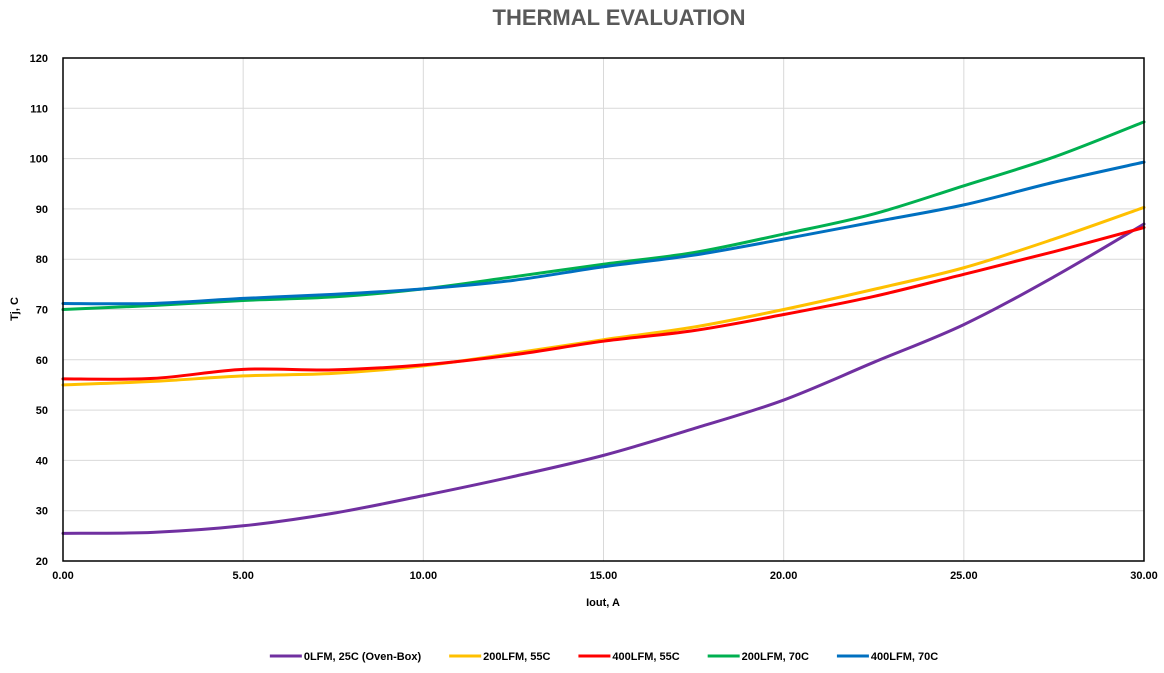 The image size is (1164, 673). Describe the element at coordinates (784, 576) in the screenshot. I see `x-tick-label: 20.00` at that location.